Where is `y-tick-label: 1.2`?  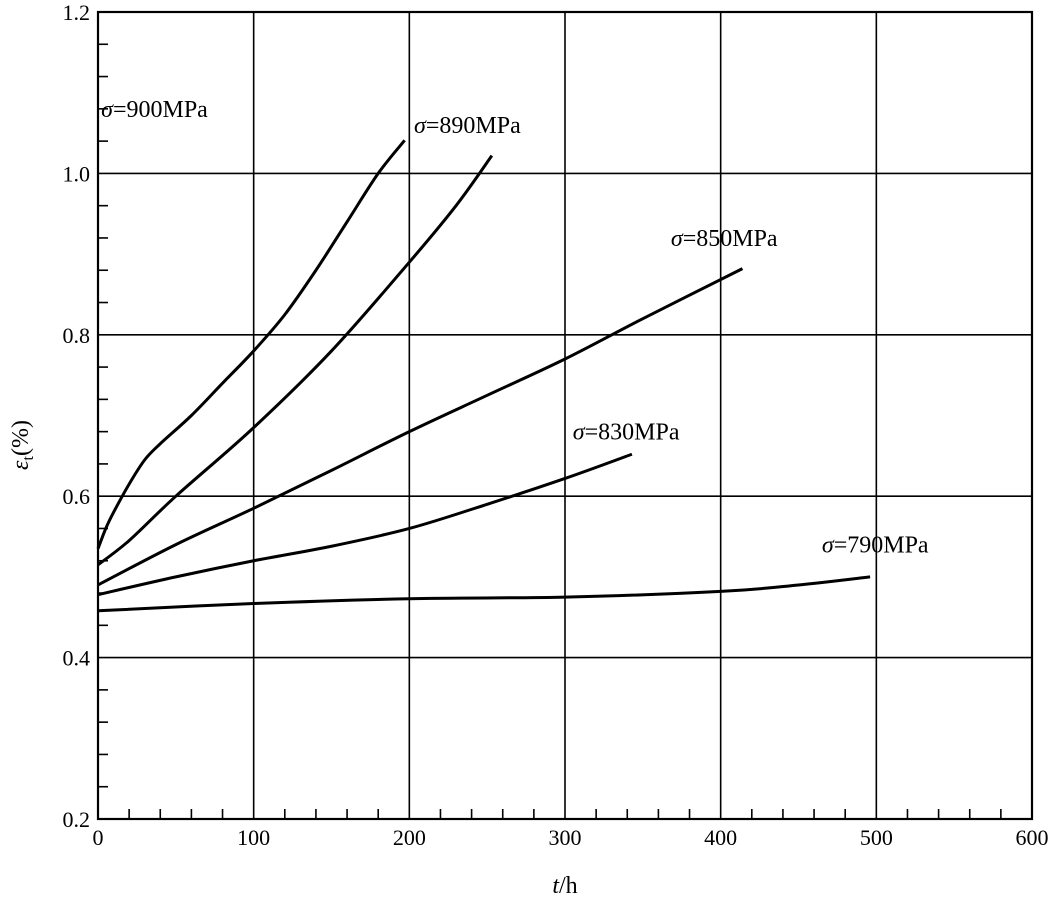
y-tick-label: 1.2 is located at coordinates (77, 12).